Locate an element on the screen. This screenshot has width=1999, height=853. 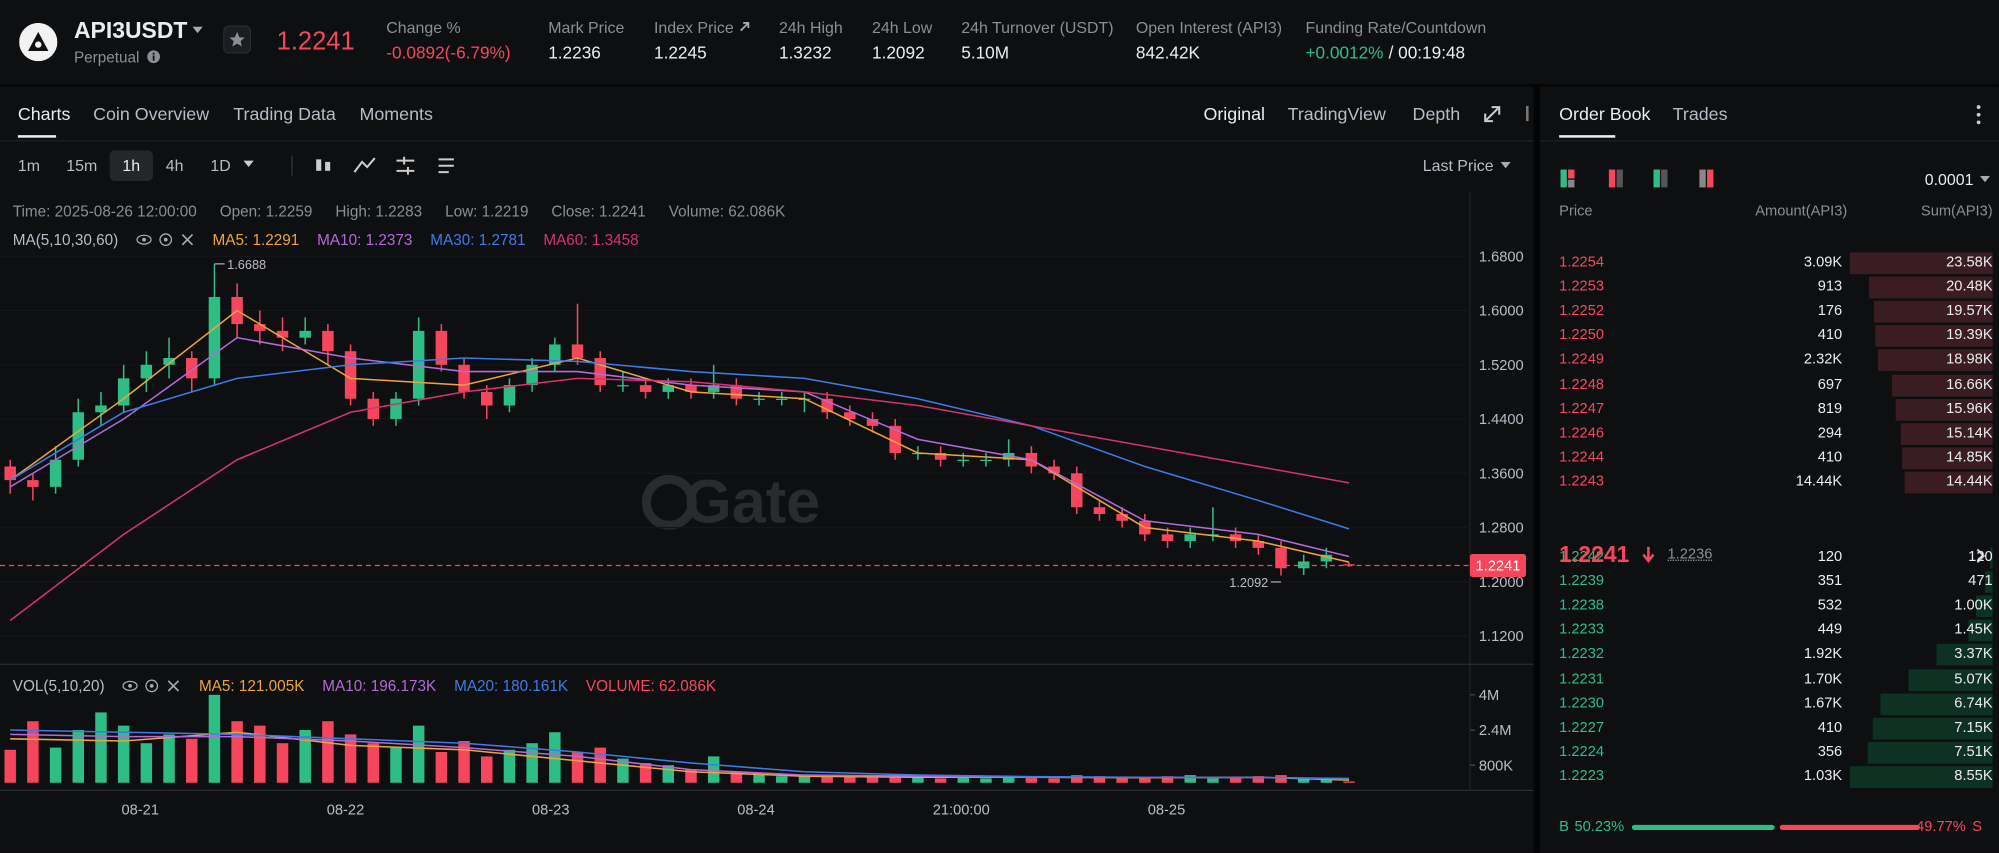
precision: 0.0001 is located at coordinates (1949, 179).